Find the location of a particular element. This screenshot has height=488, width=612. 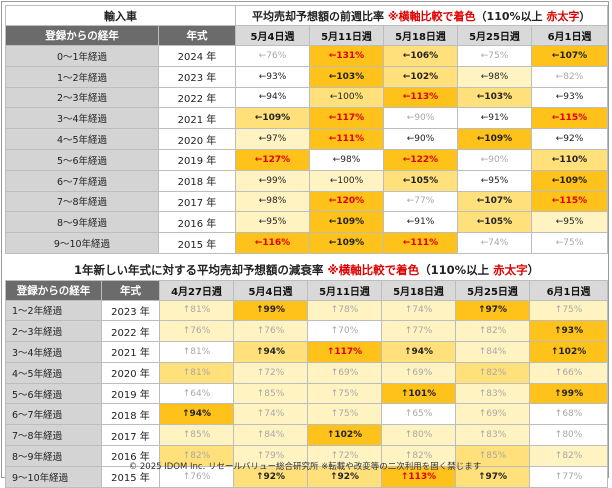

table-row: 2～3年経過 2022 年 ←94% ←100% ←113% ←103% ←93% is located at coordinates (307, 97).